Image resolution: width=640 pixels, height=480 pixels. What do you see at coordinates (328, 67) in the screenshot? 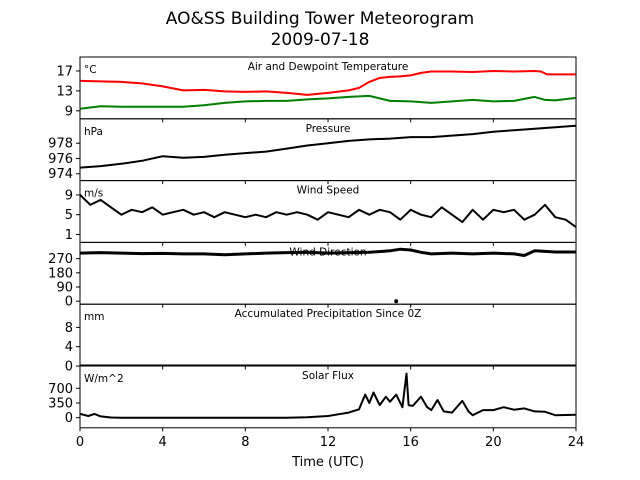
I see `panel-title: Air and Dewpoint Temperature` at bounding box center [328, 67].